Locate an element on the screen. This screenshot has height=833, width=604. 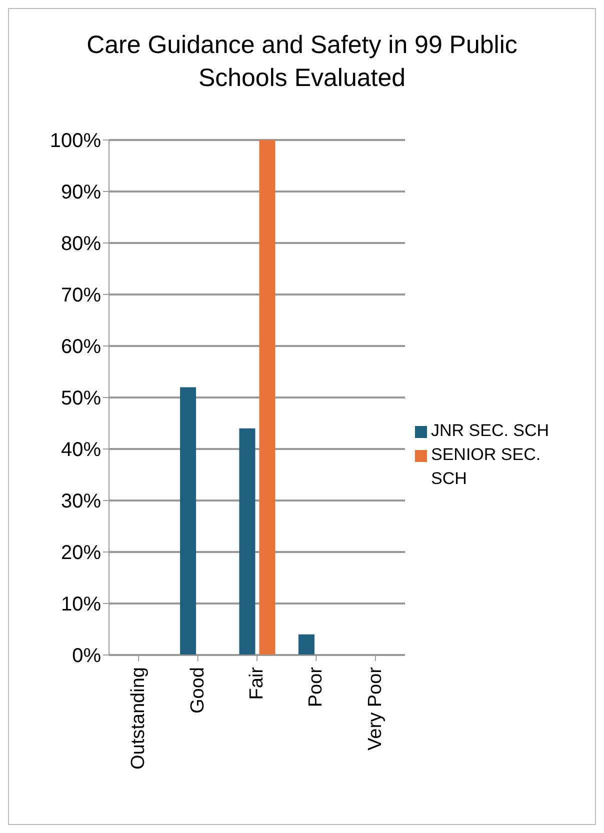
x-tick-label: Poor is located at coordinates (316, 687).